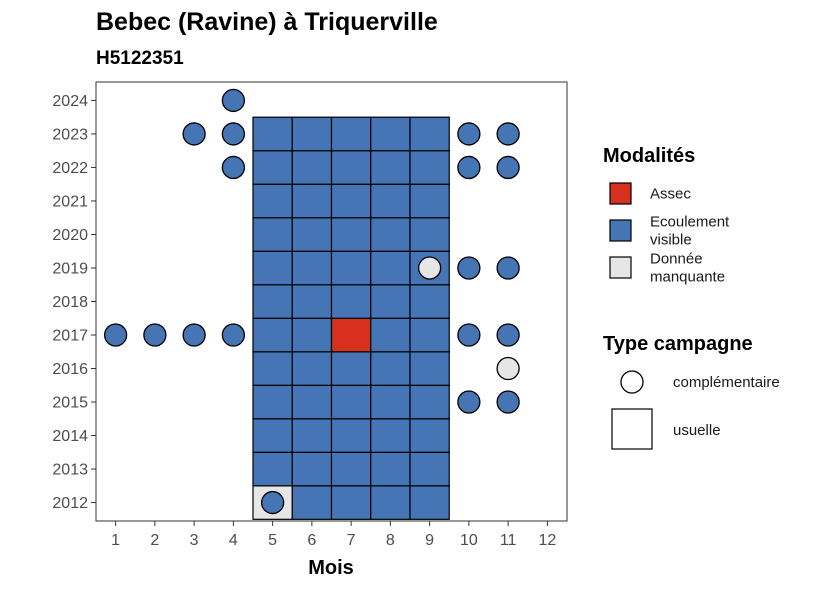  What do you see at coordinates (678, 344) in the screenshot?
I see `legend-type-campagne-title: Type campagne` at bounding box center [678, 344].